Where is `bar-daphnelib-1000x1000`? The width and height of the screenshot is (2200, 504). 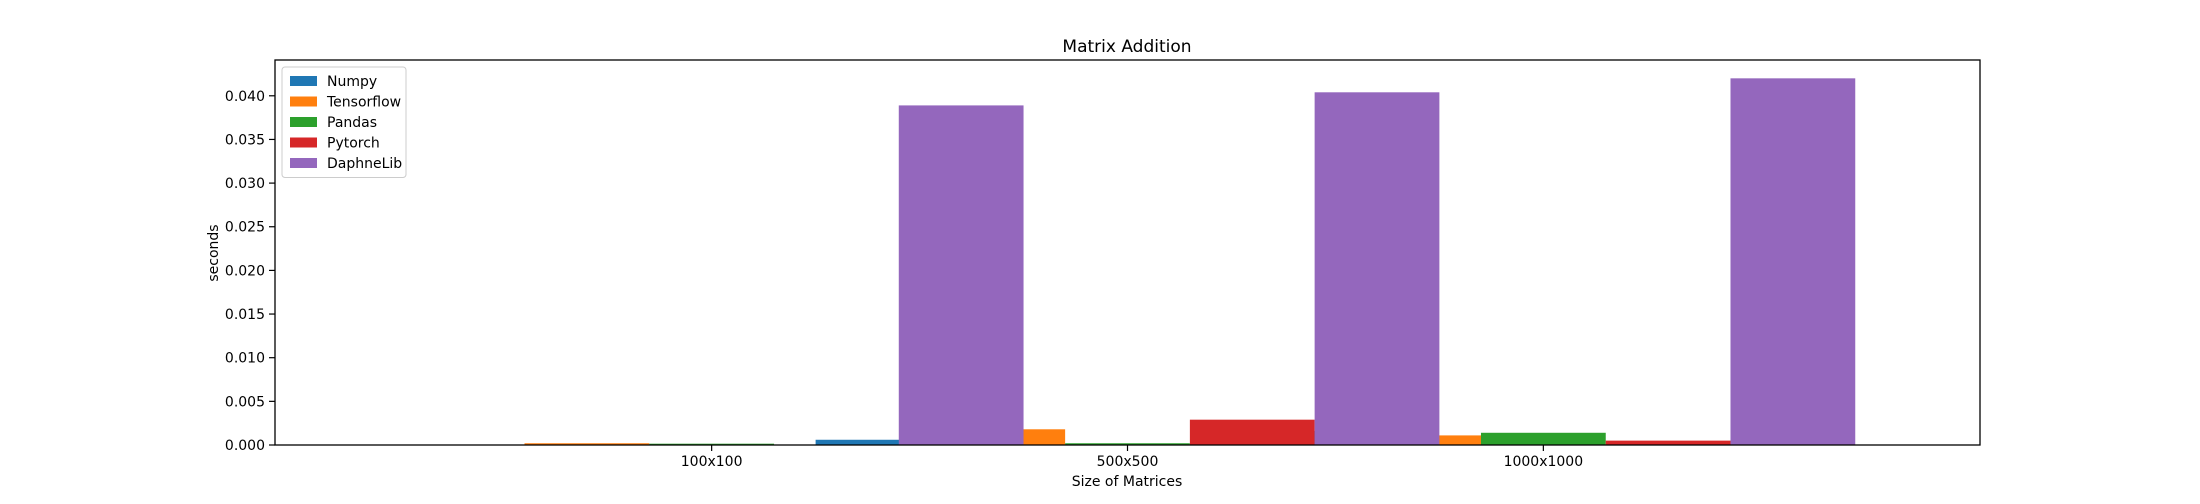 bar-daphnelib-1000x1000 is located at coordinates (1792, 261).